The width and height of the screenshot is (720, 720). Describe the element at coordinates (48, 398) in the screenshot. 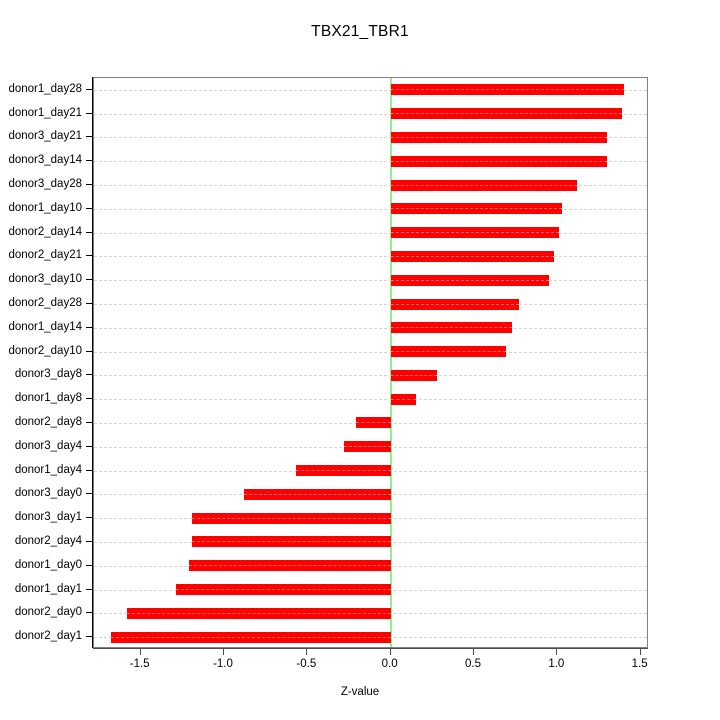

I see `y-axis-tick-label: donor1_day8` at that location.